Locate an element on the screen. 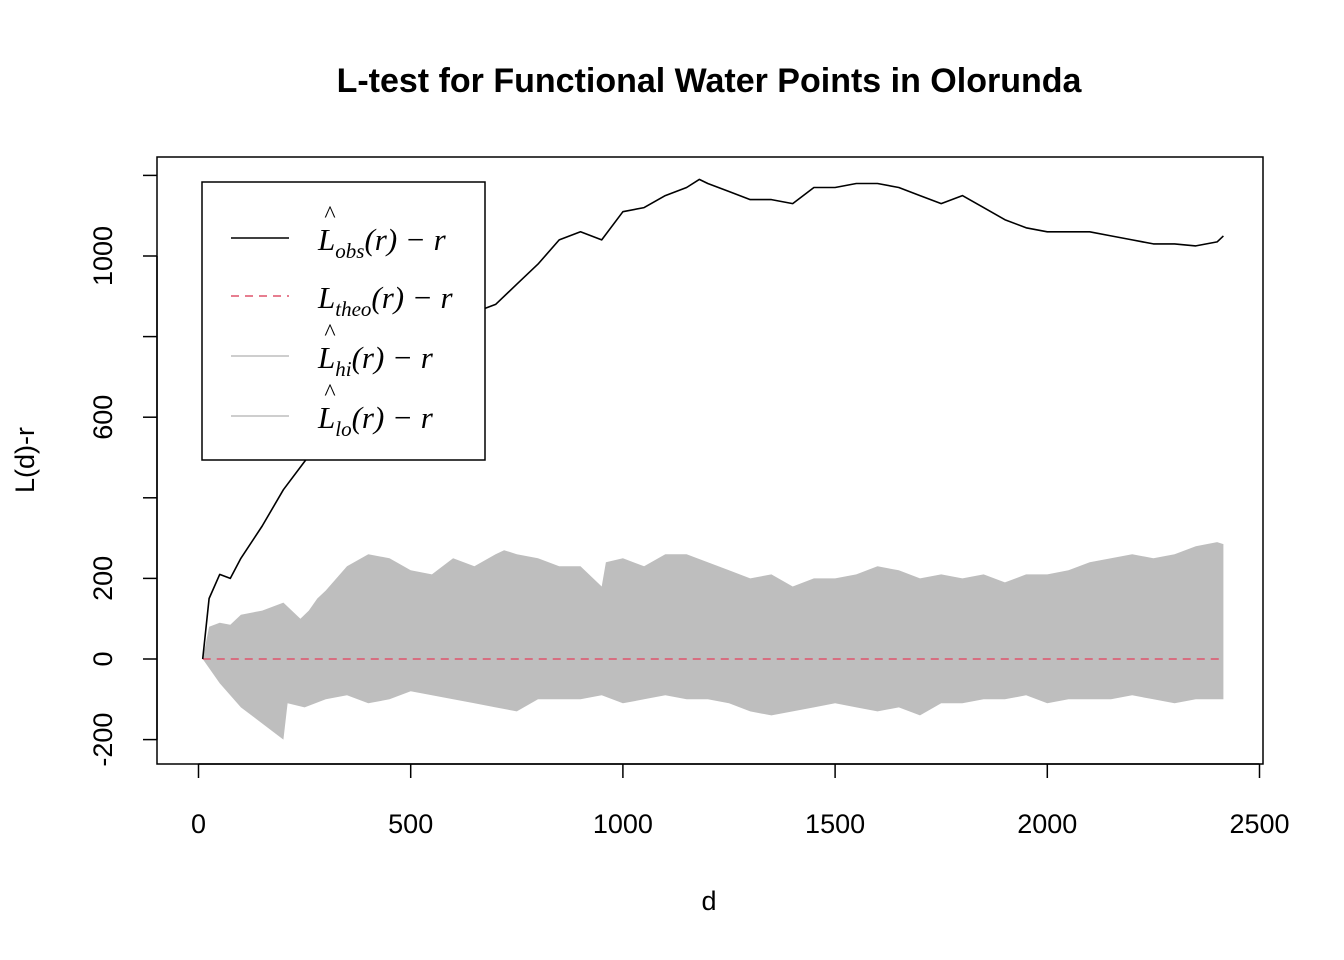 The width and height of the screenshot is (1344, 960). y-tick-label: -200 is located at coordinates (103, 740).